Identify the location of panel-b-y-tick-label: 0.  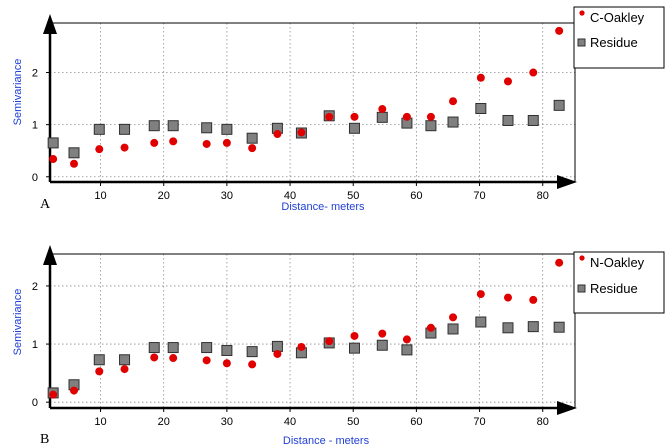
(35, 403).